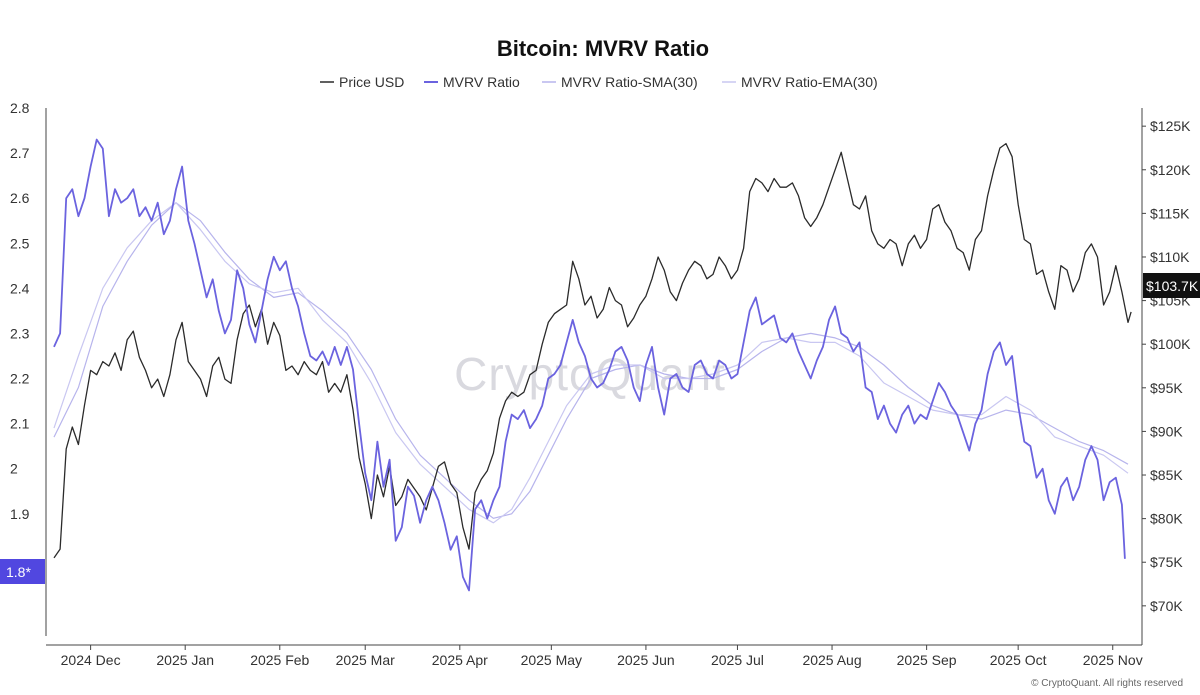  Describe the element at coordinates (365, 660) in the screenshot. I see `x-tick-label: 2025 Mar` at that location.